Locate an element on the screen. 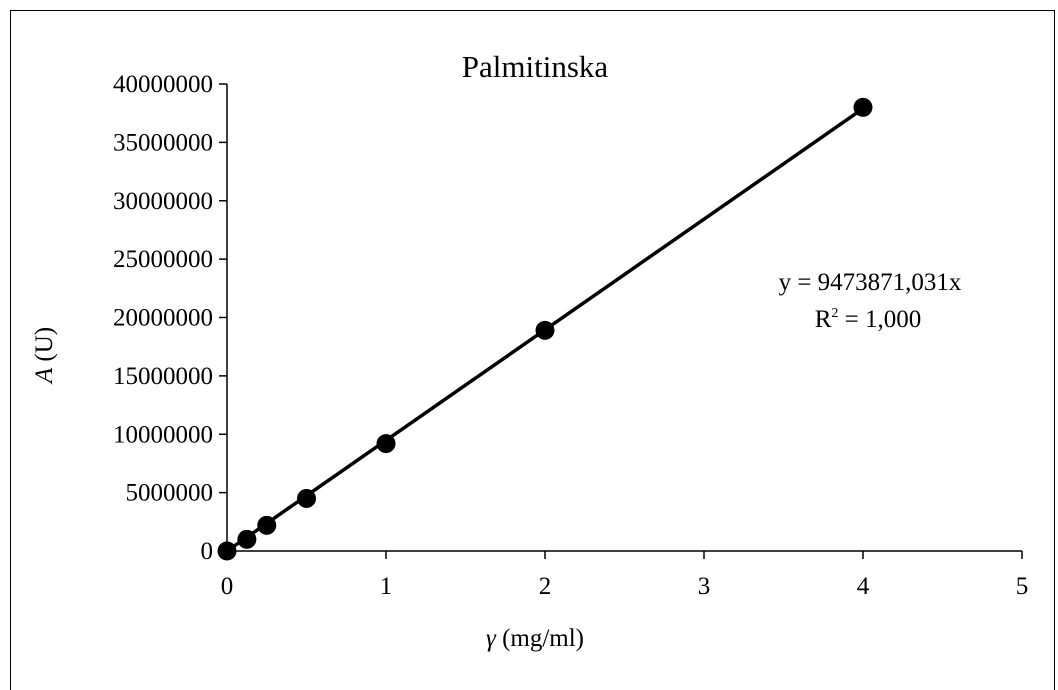  y-axis-label: A (U) is located at coordinates (44, 356).